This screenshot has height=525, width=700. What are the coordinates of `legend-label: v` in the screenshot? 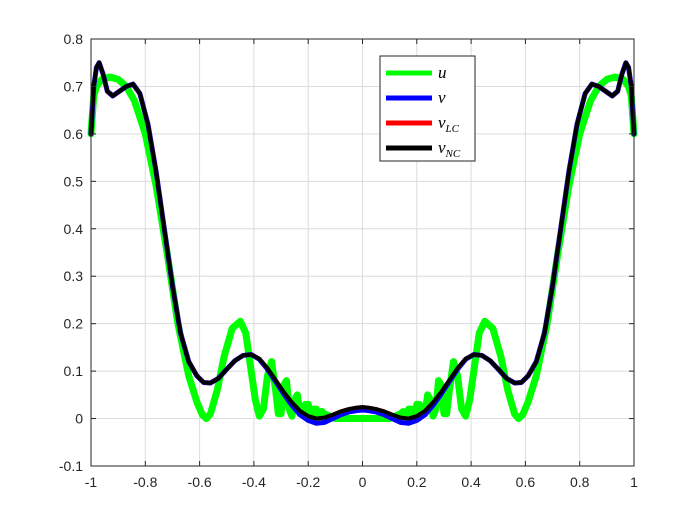 It's located at (442, 97).